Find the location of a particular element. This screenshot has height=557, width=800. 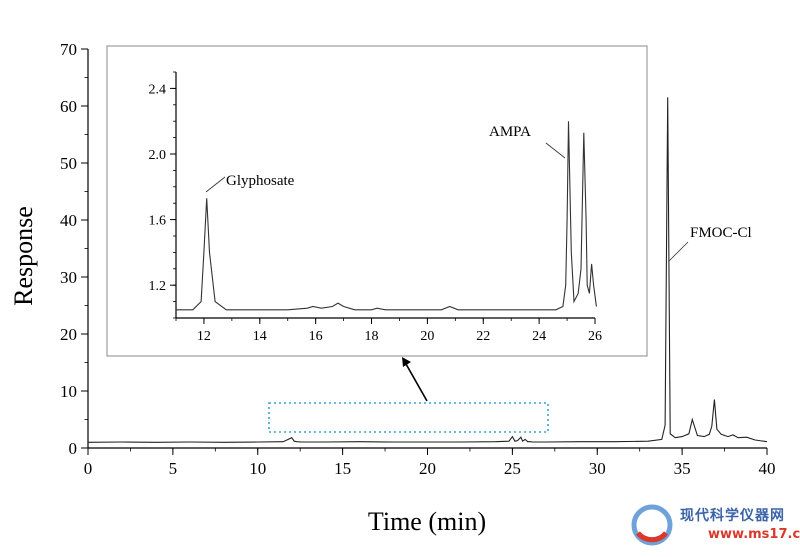

x-tick-label: 40 is located at coordinates (767, 468).